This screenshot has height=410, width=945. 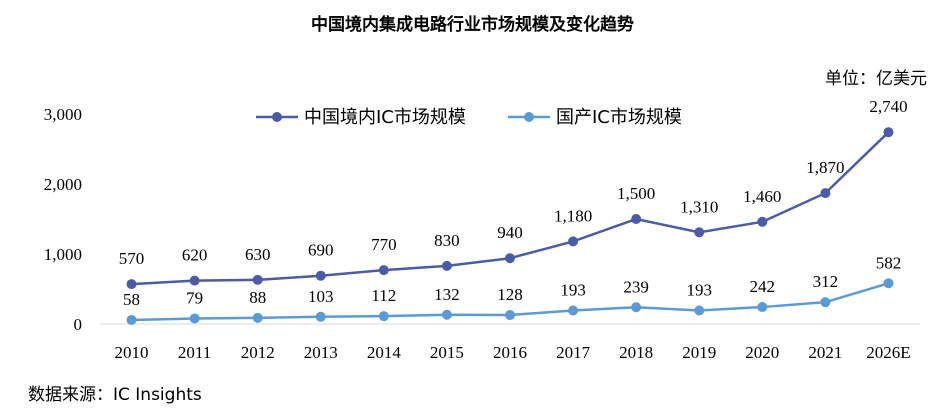 I want to click on x-tick-label: 2019, so click(x=699, y=352).